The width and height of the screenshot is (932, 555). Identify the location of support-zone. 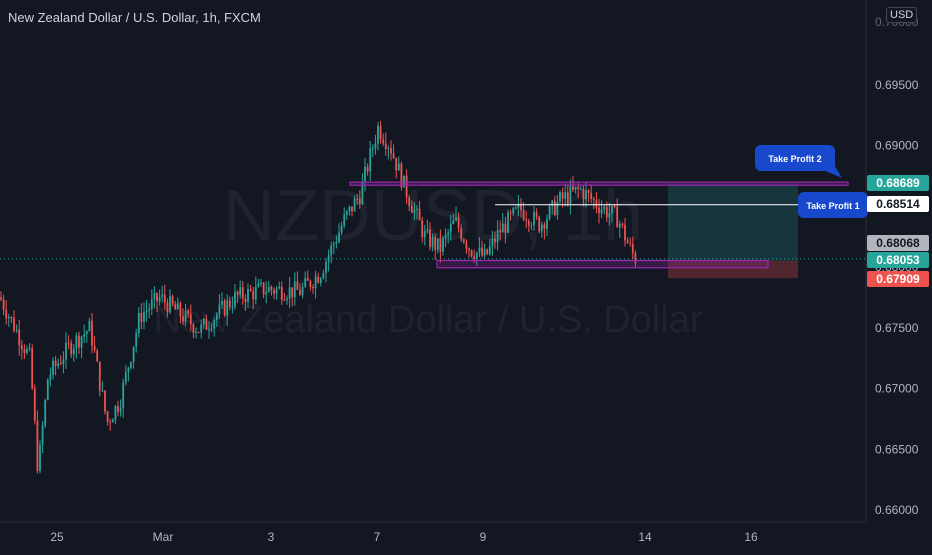
(602, 264).